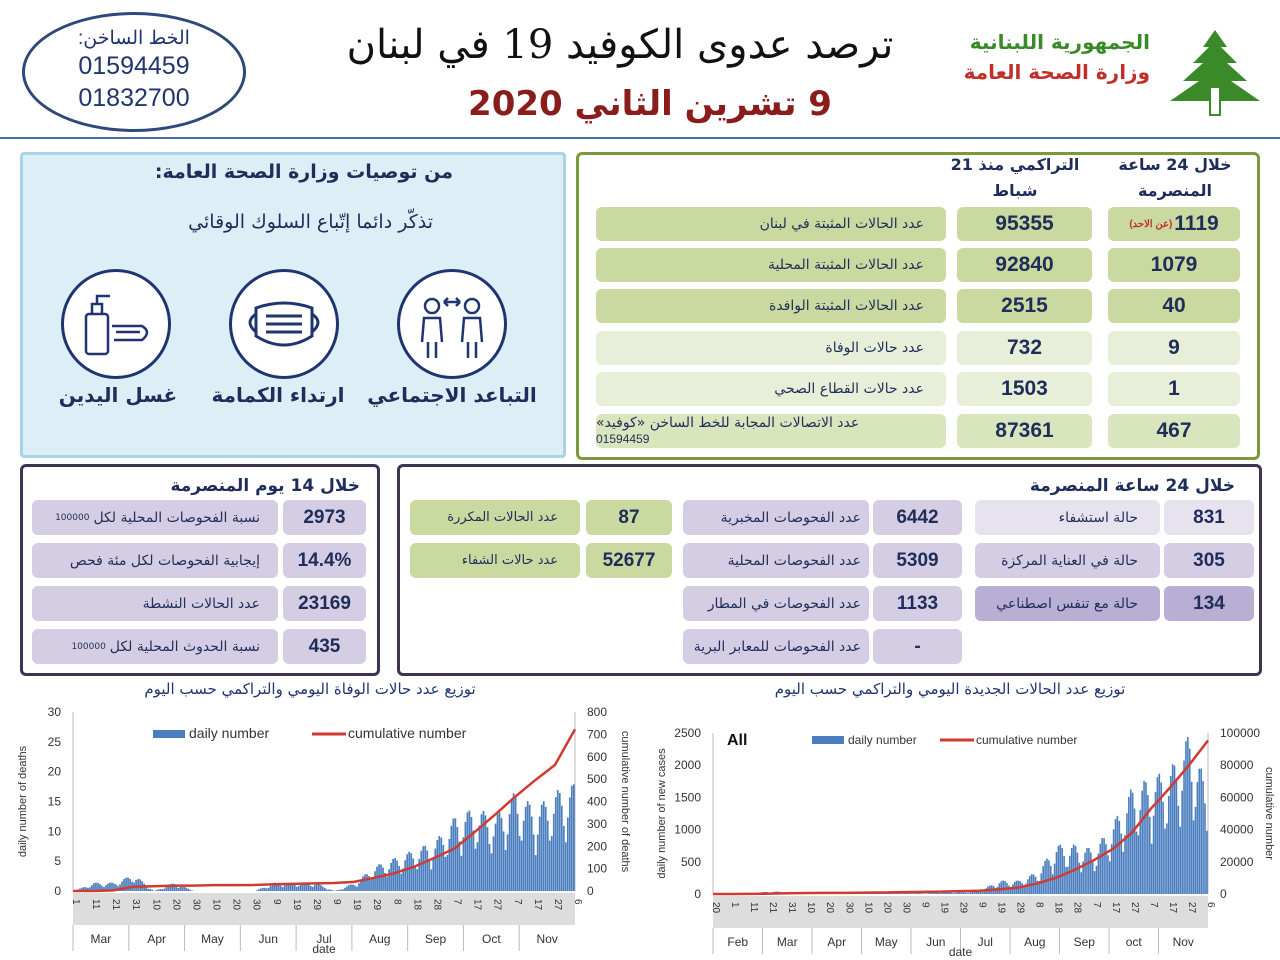 The image size is (1280, 960). Describe the element at coordinates (1039, 905) in the screenshot. I see `x-tick-label: 8` at that location.